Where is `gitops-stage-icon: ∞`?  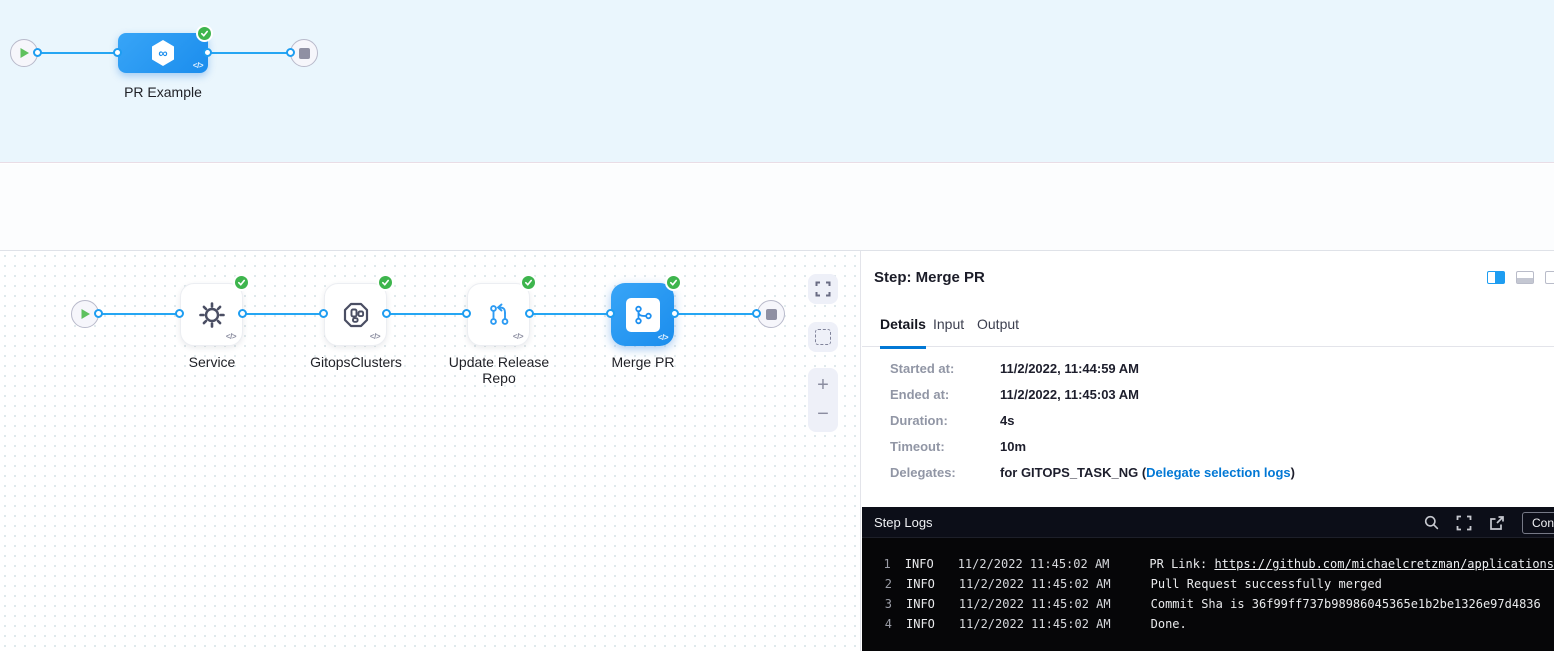 gitops-stage-icon: ∞ is located at coordinates (163, 53).